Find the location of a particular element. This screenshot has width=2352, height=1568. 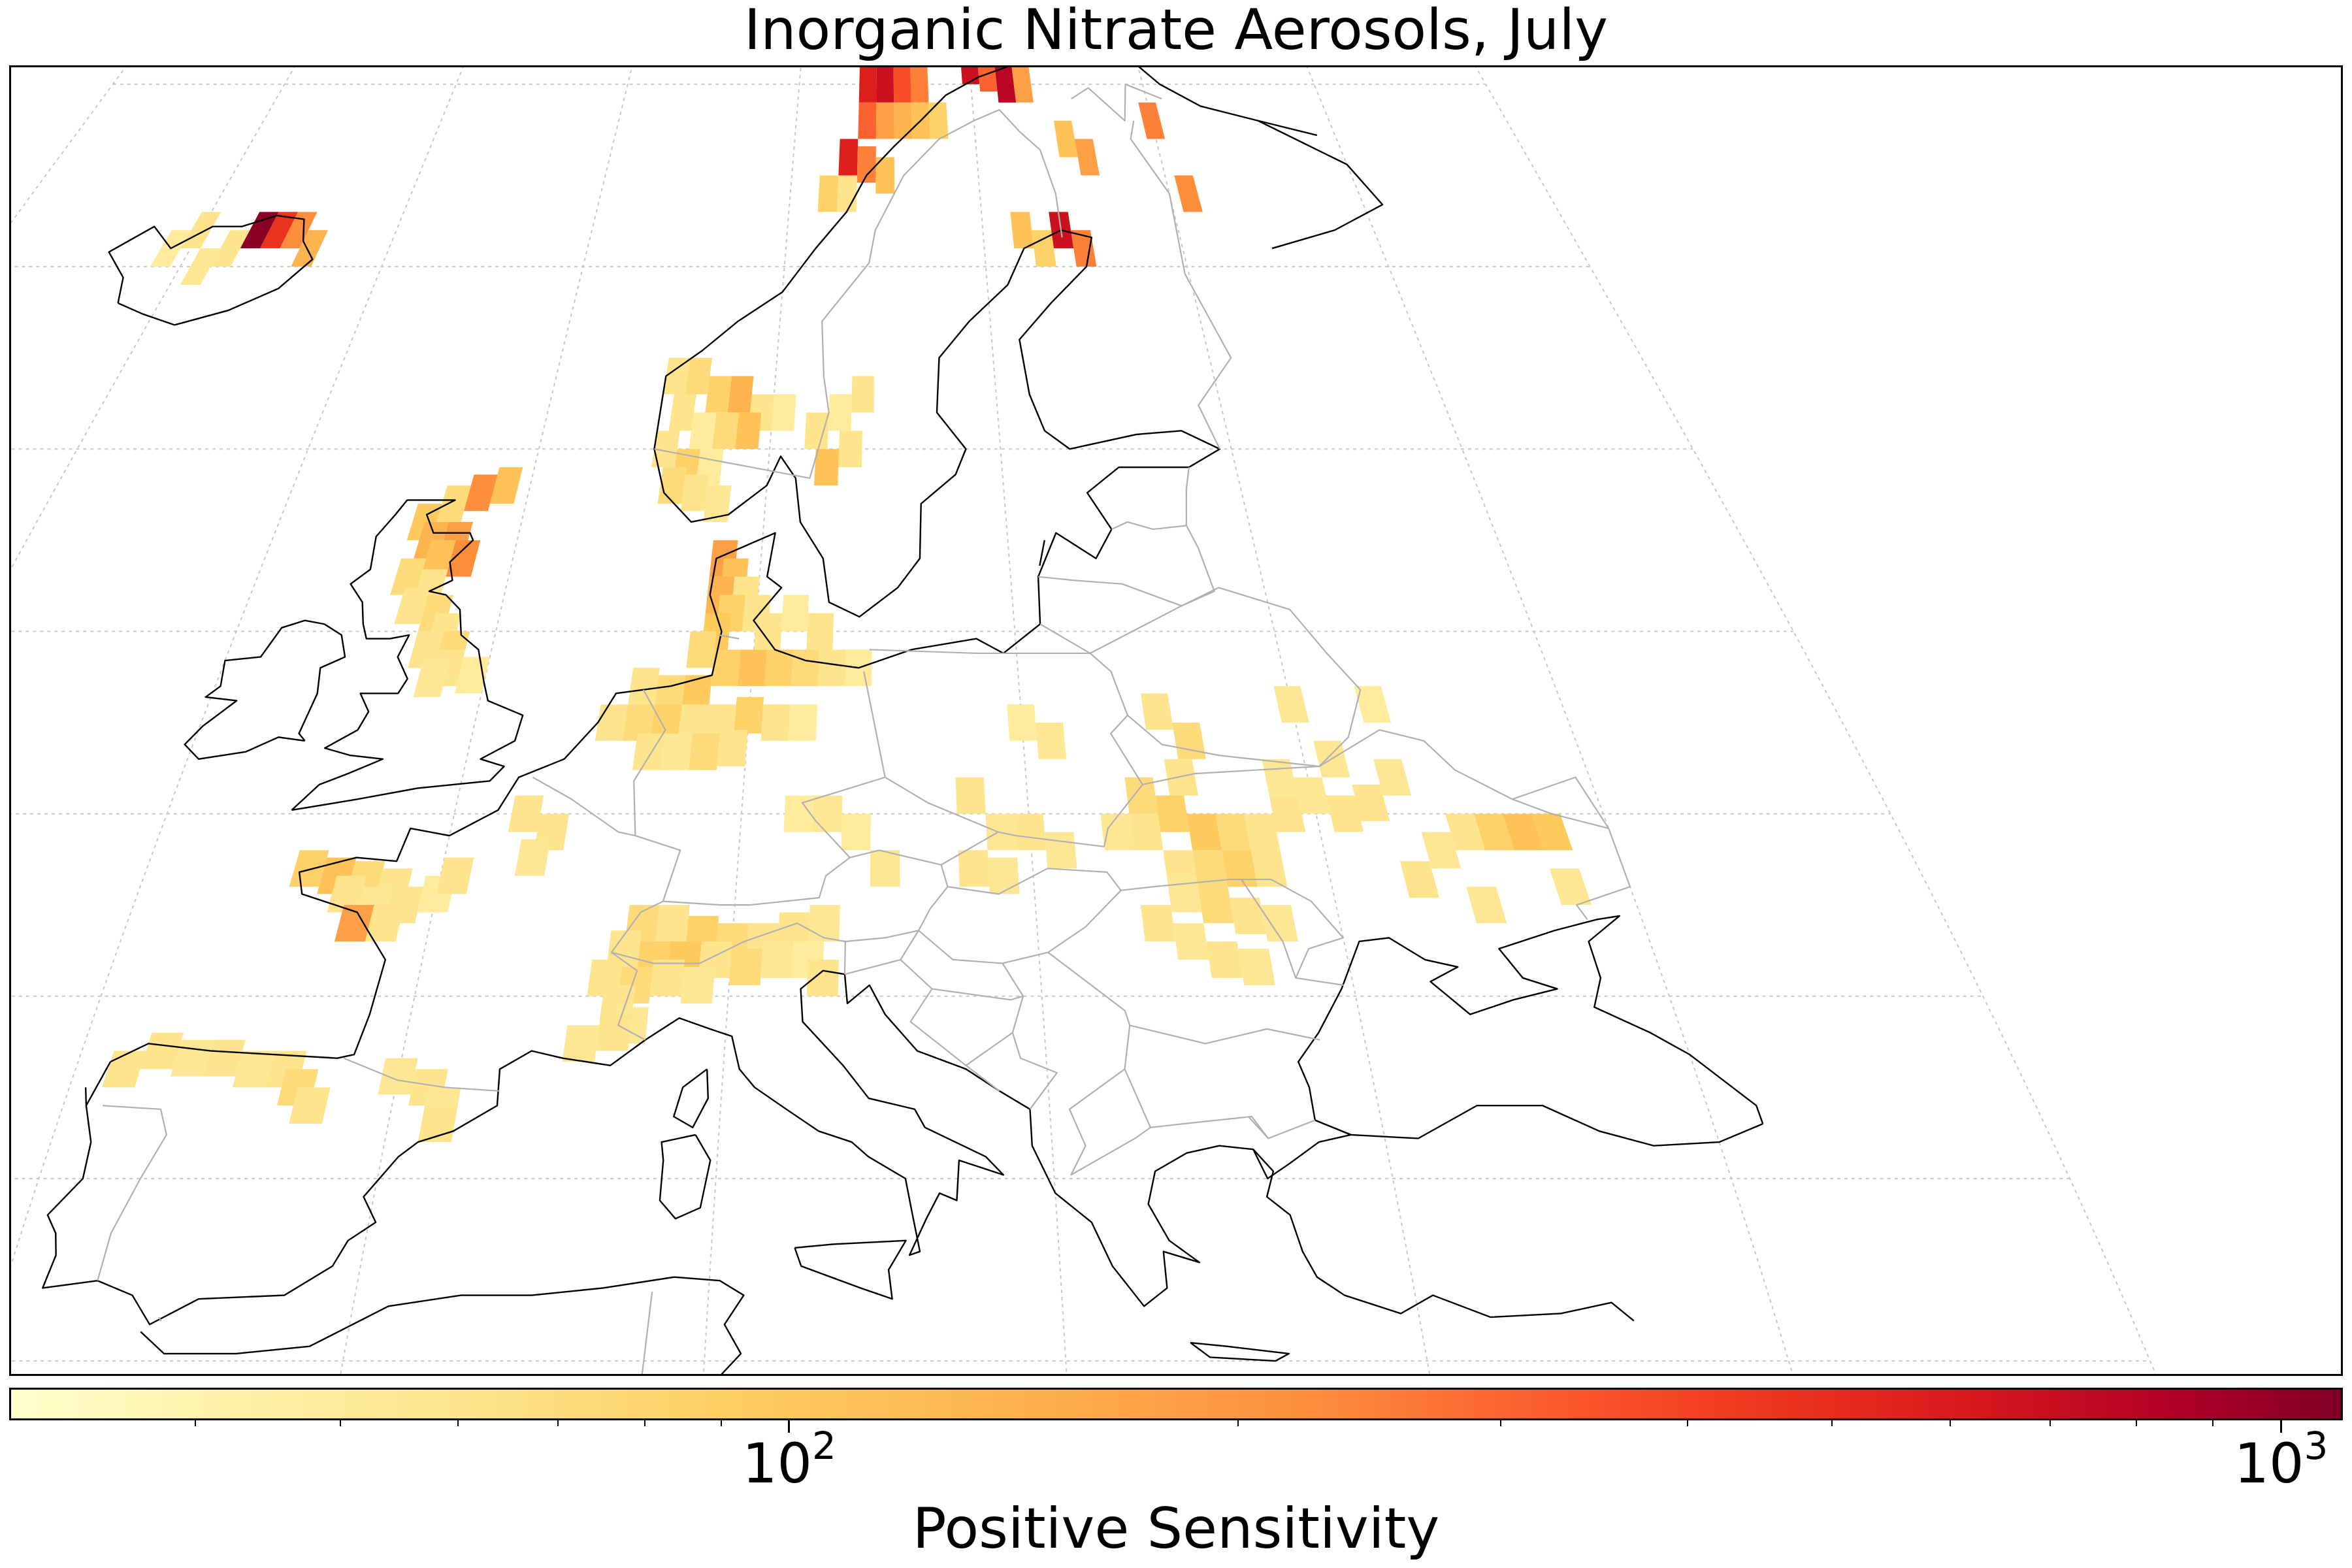

figure-title: Inorganic Nitrate Aerosols, July is located at coordinates (1176, 31).